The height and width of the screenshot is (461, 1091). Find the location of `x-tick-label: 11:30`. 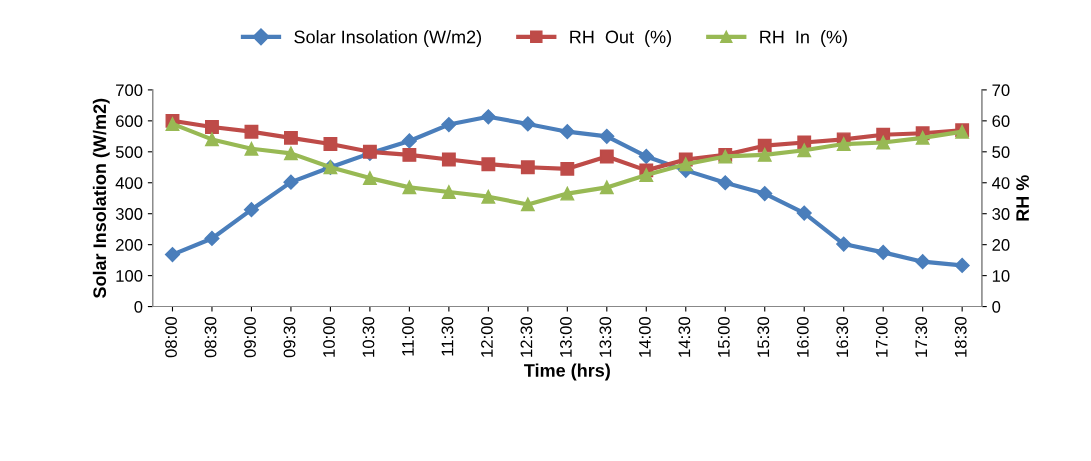

x-tick-label: 11:30 is located at coordinates (447, 336).